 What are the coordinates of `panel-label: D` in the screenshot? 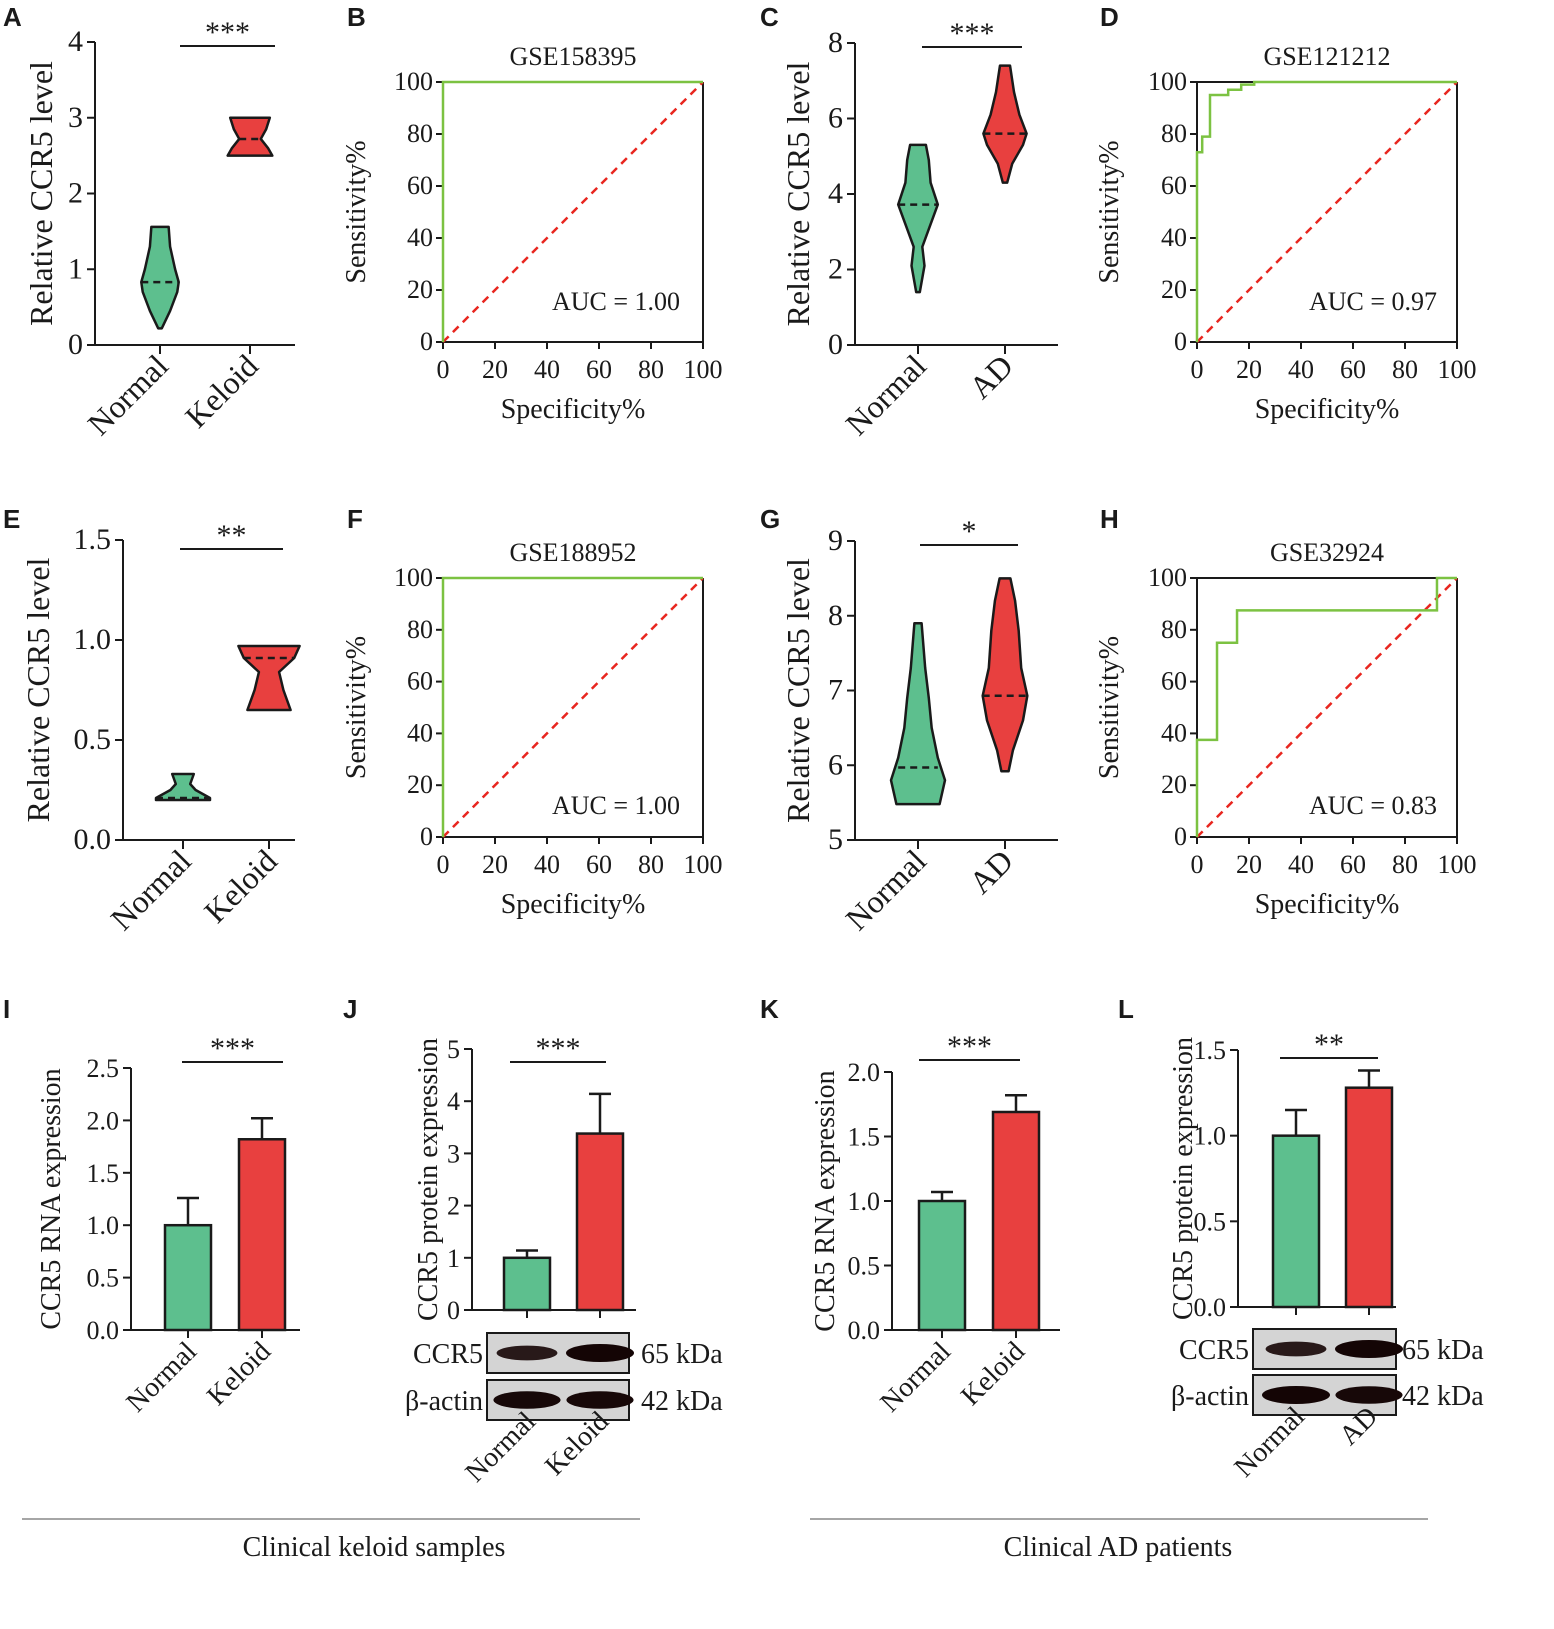 It's located at (1109, 17).